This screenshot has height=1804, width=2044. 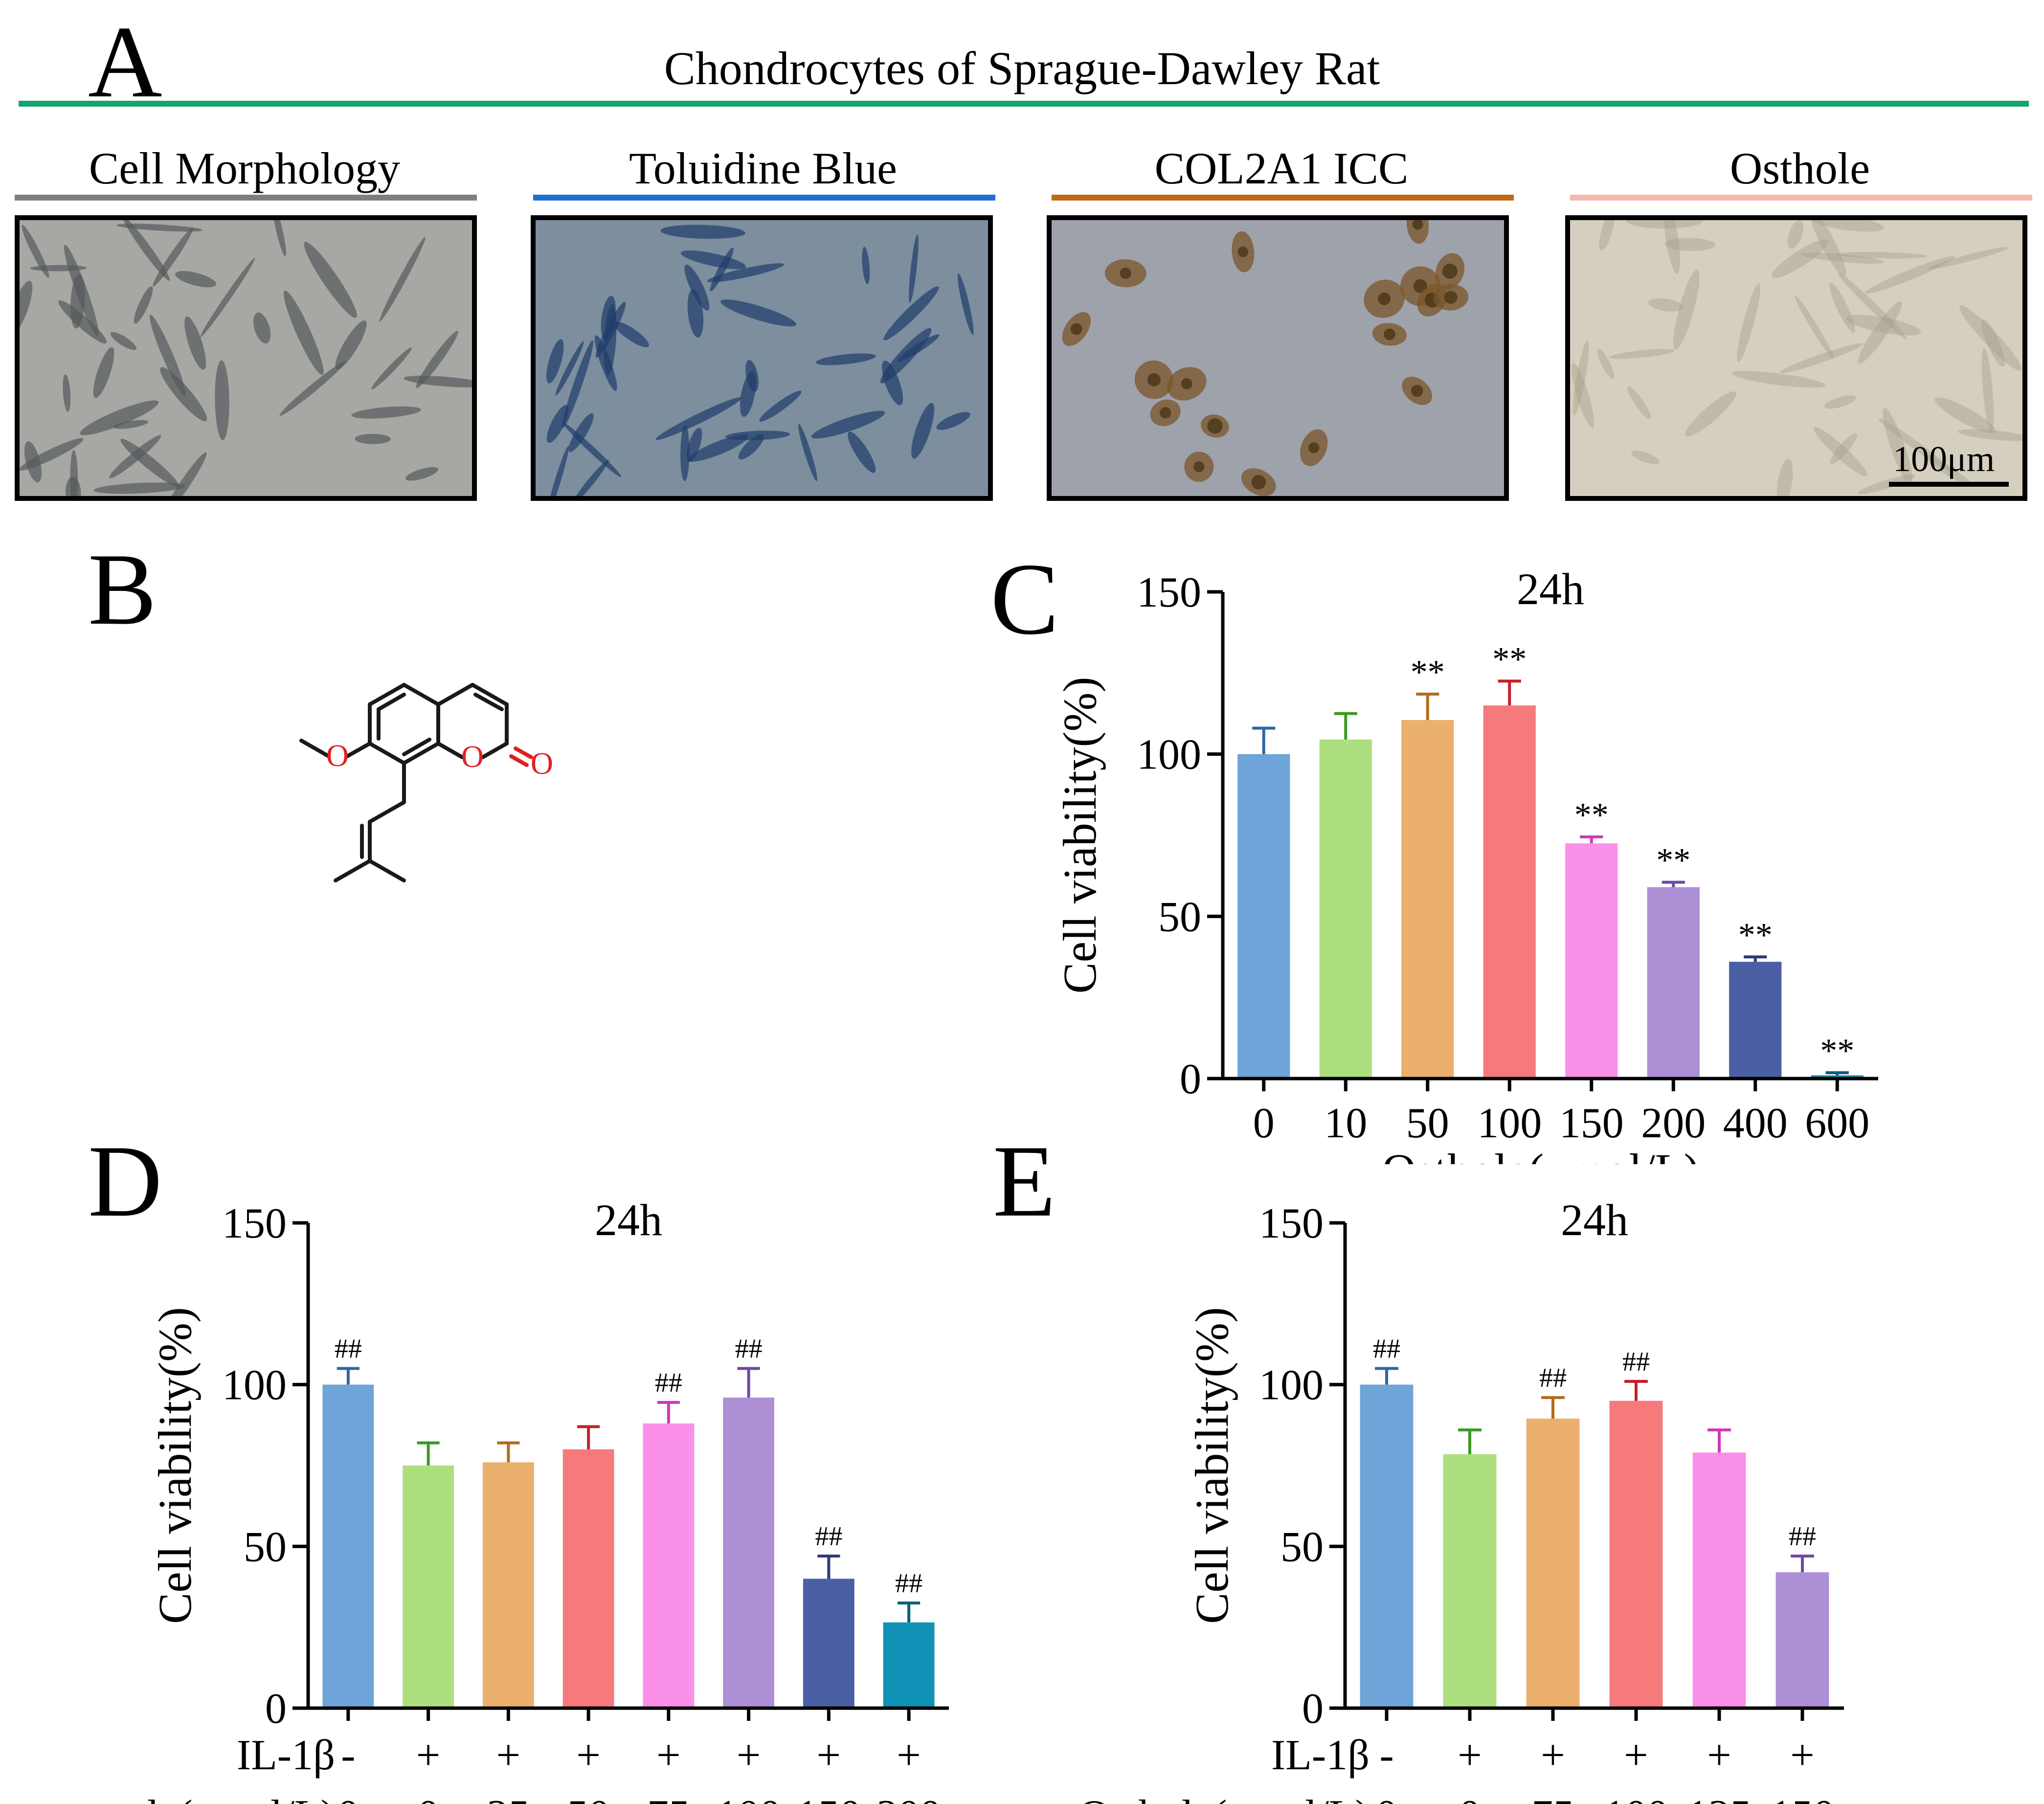 What do you see at coordinates (348, 1756) in the screenshot?
I see `il1b-sign: -` at bounding box center [348, 1756].